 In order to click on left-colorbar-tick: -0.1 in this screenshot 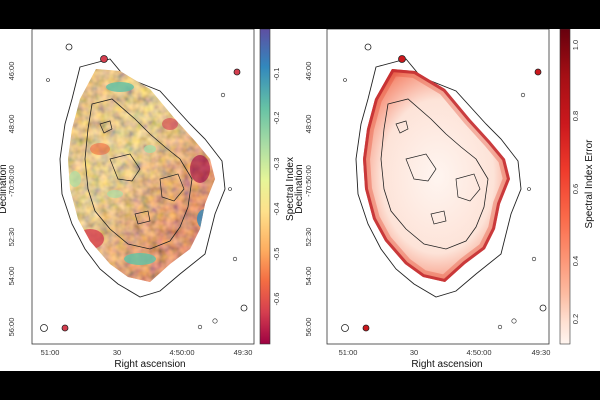, I will do `click(276, 74)`.